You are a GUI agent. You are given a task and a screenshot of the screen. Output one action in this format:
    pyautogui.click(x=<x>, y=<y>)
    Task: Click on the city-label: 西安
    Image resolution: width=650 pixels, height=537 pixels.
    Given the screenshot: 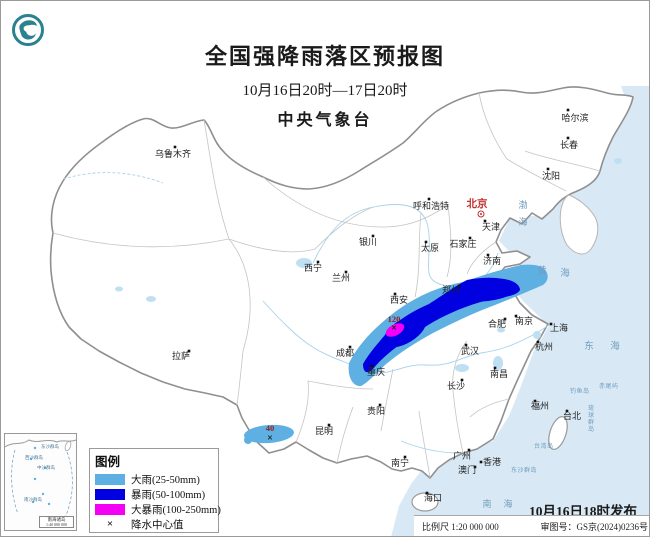 What is the action you would take?
    pyautogui.click(x=399, y=299)
    